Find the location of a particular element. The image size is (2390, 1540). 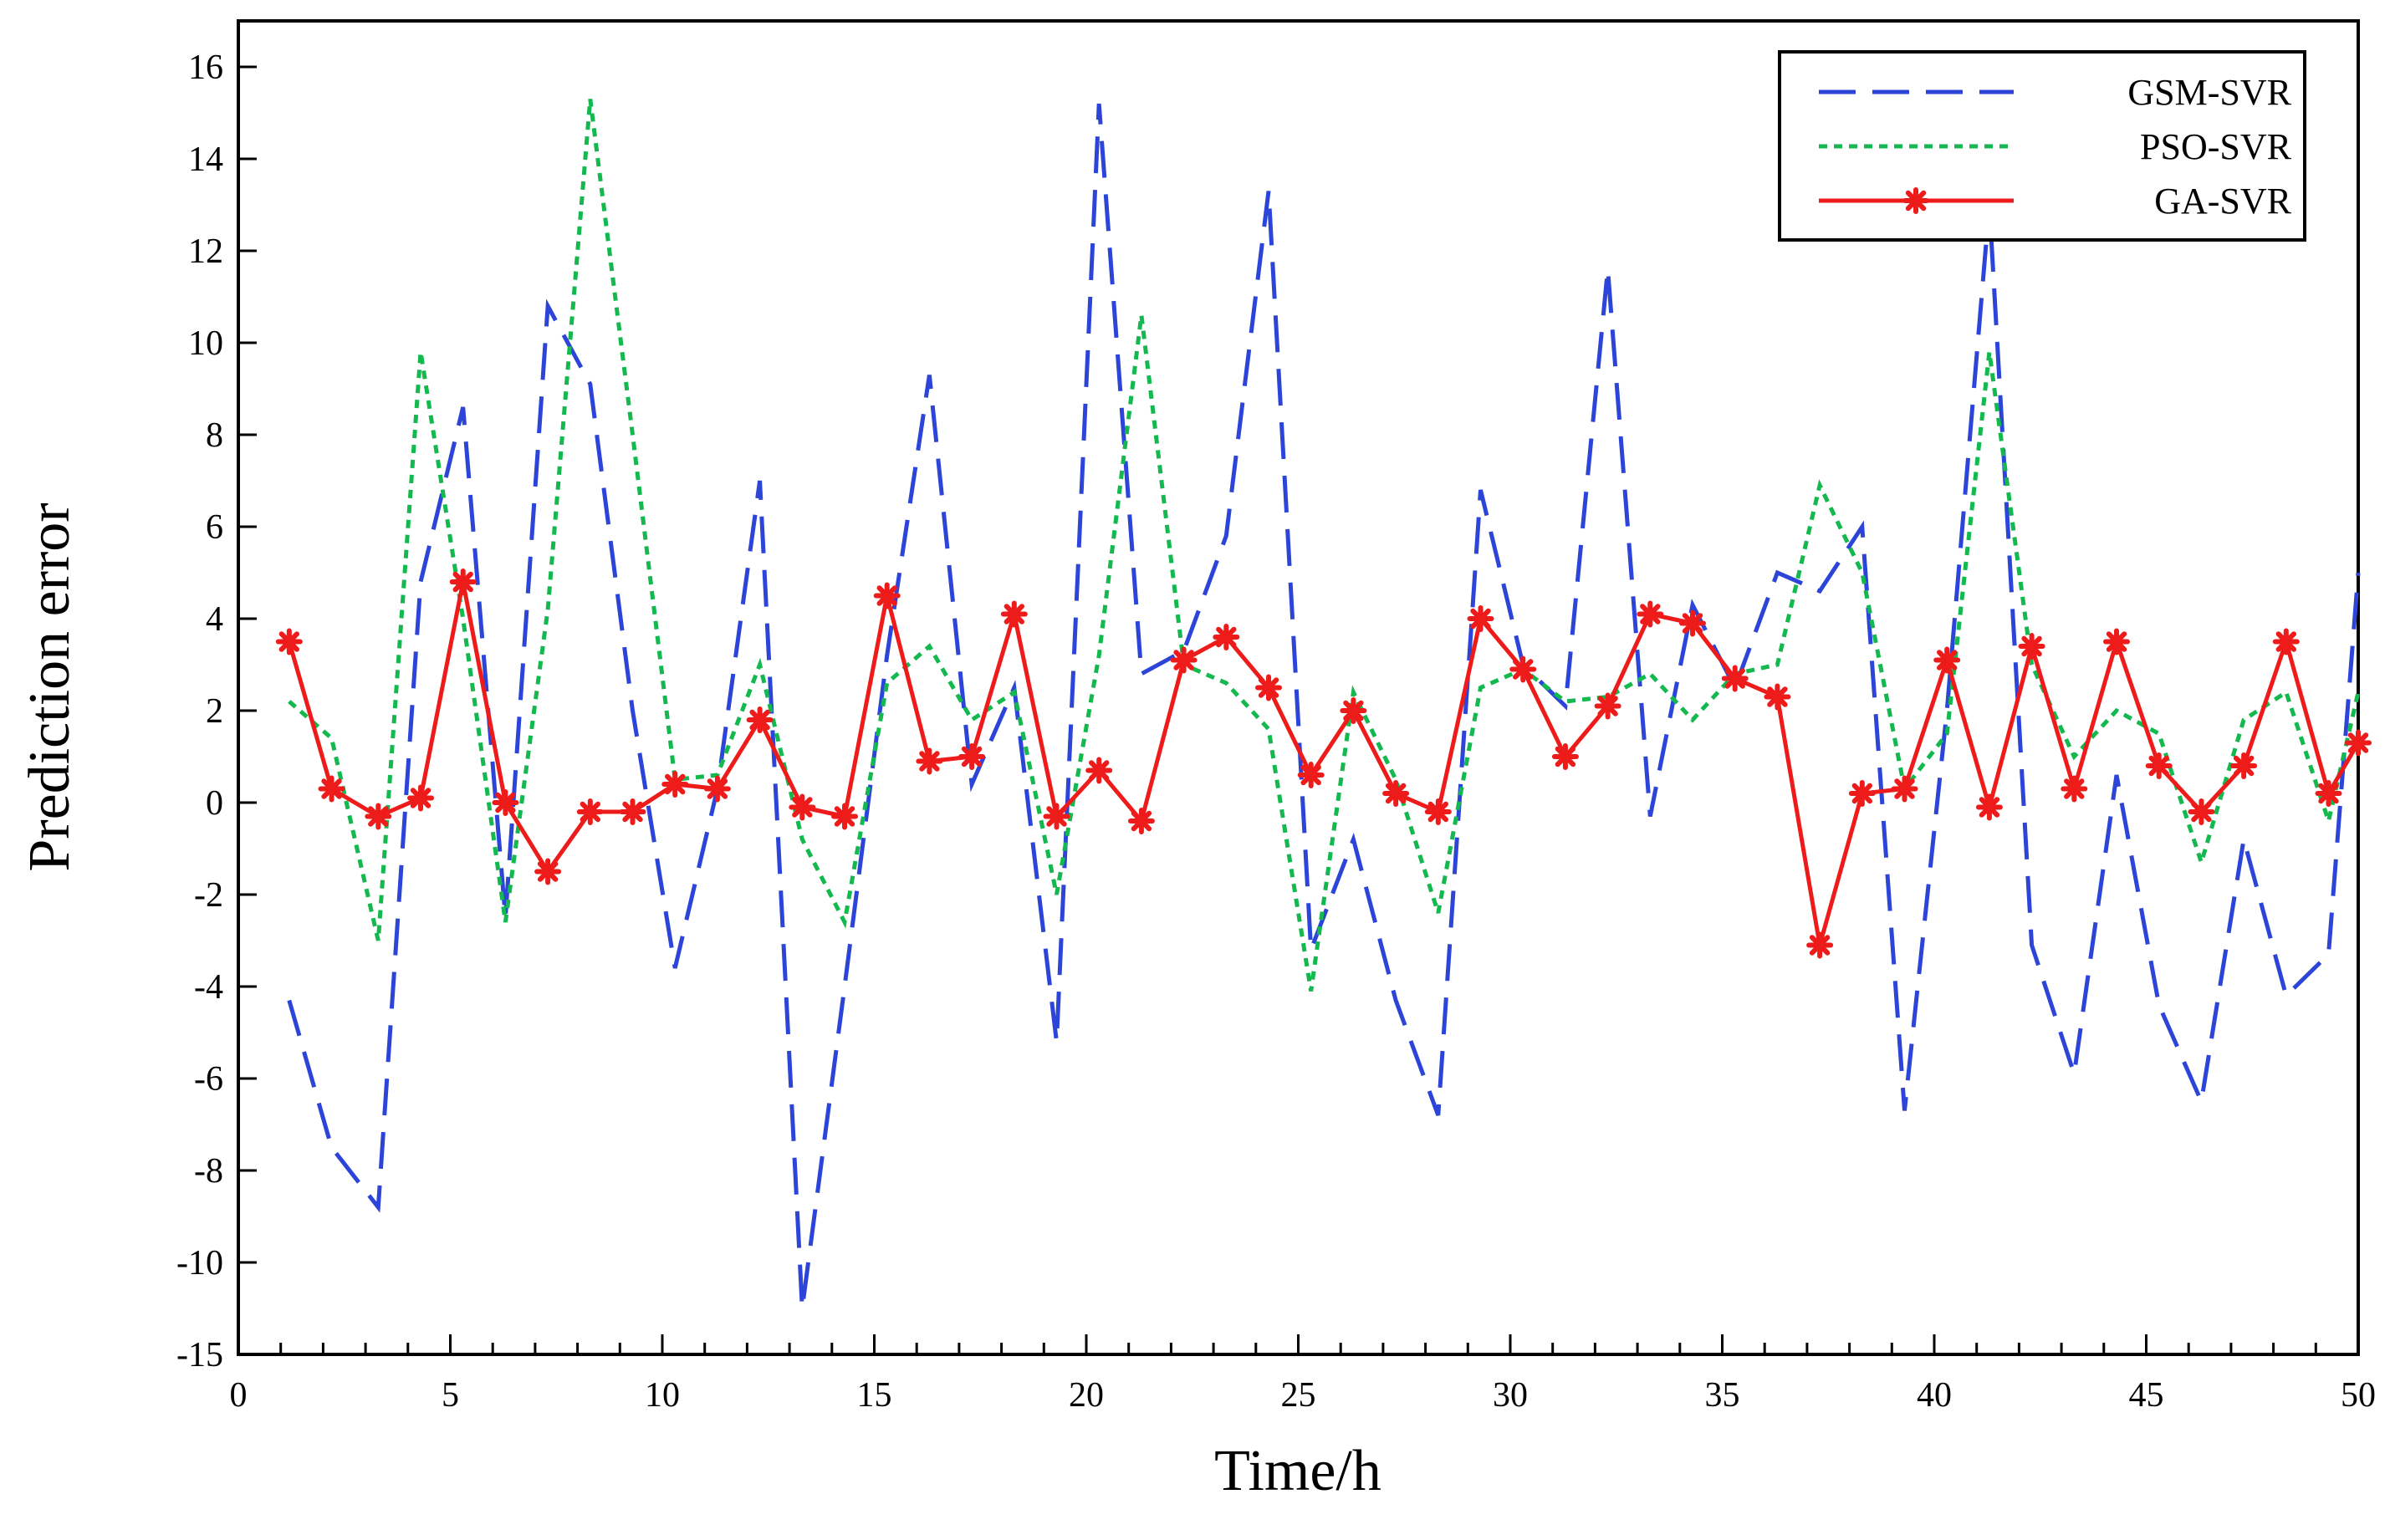

y-tick-label: 8 is located at coordinates (214, 436).